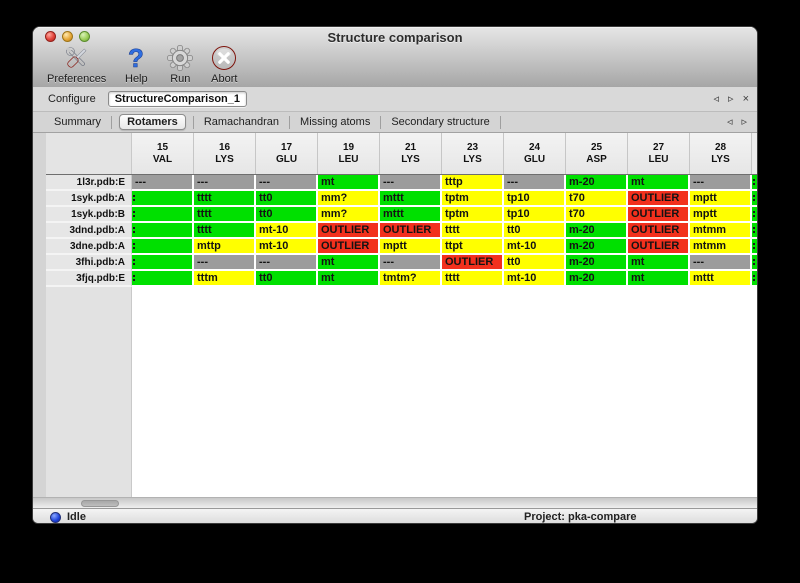 This screenshot has height=583, width=800. I want to click on tabs-scroll-left-button: ◃, so click(729, 122).